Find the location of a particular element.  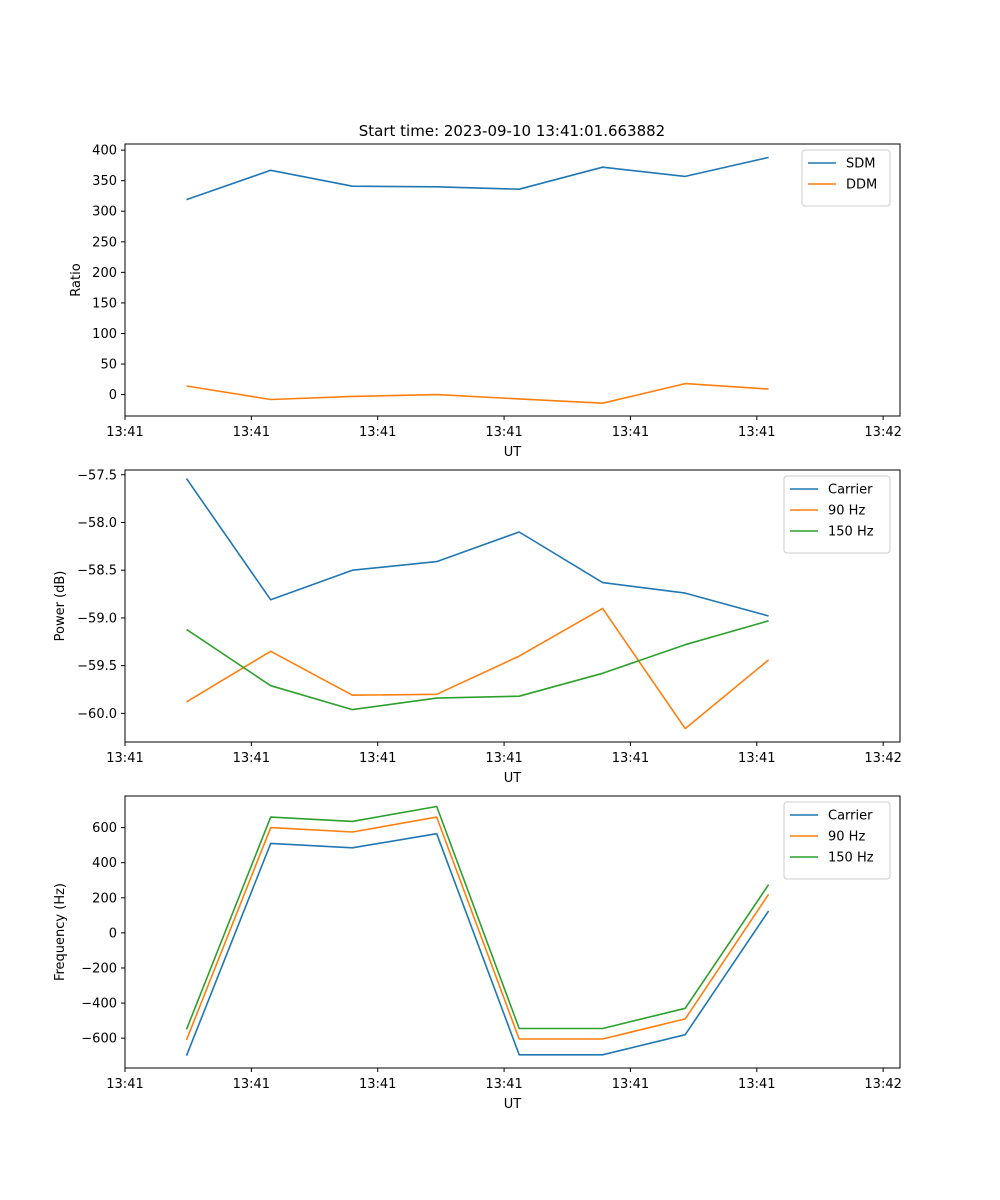

panel-2-ytick-label: −59.0 is located at coordinates (97, 618).